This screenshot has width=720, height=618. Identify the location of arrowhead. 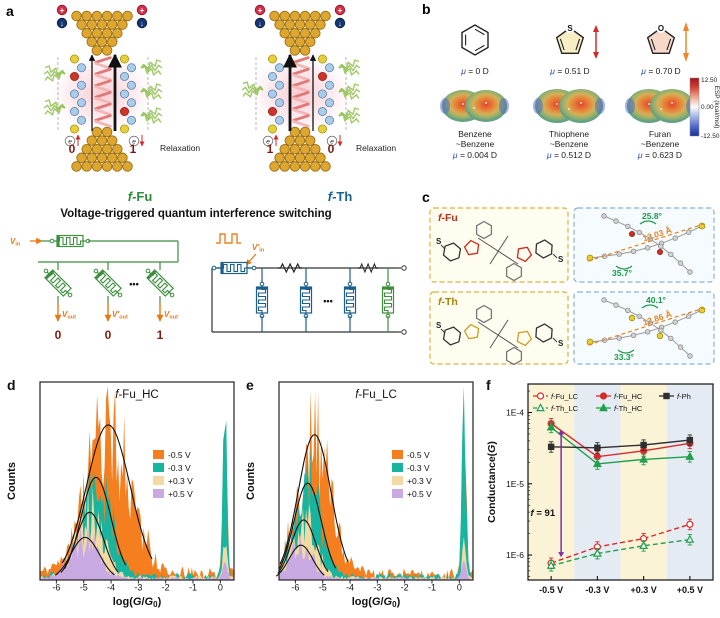
(561, 555).